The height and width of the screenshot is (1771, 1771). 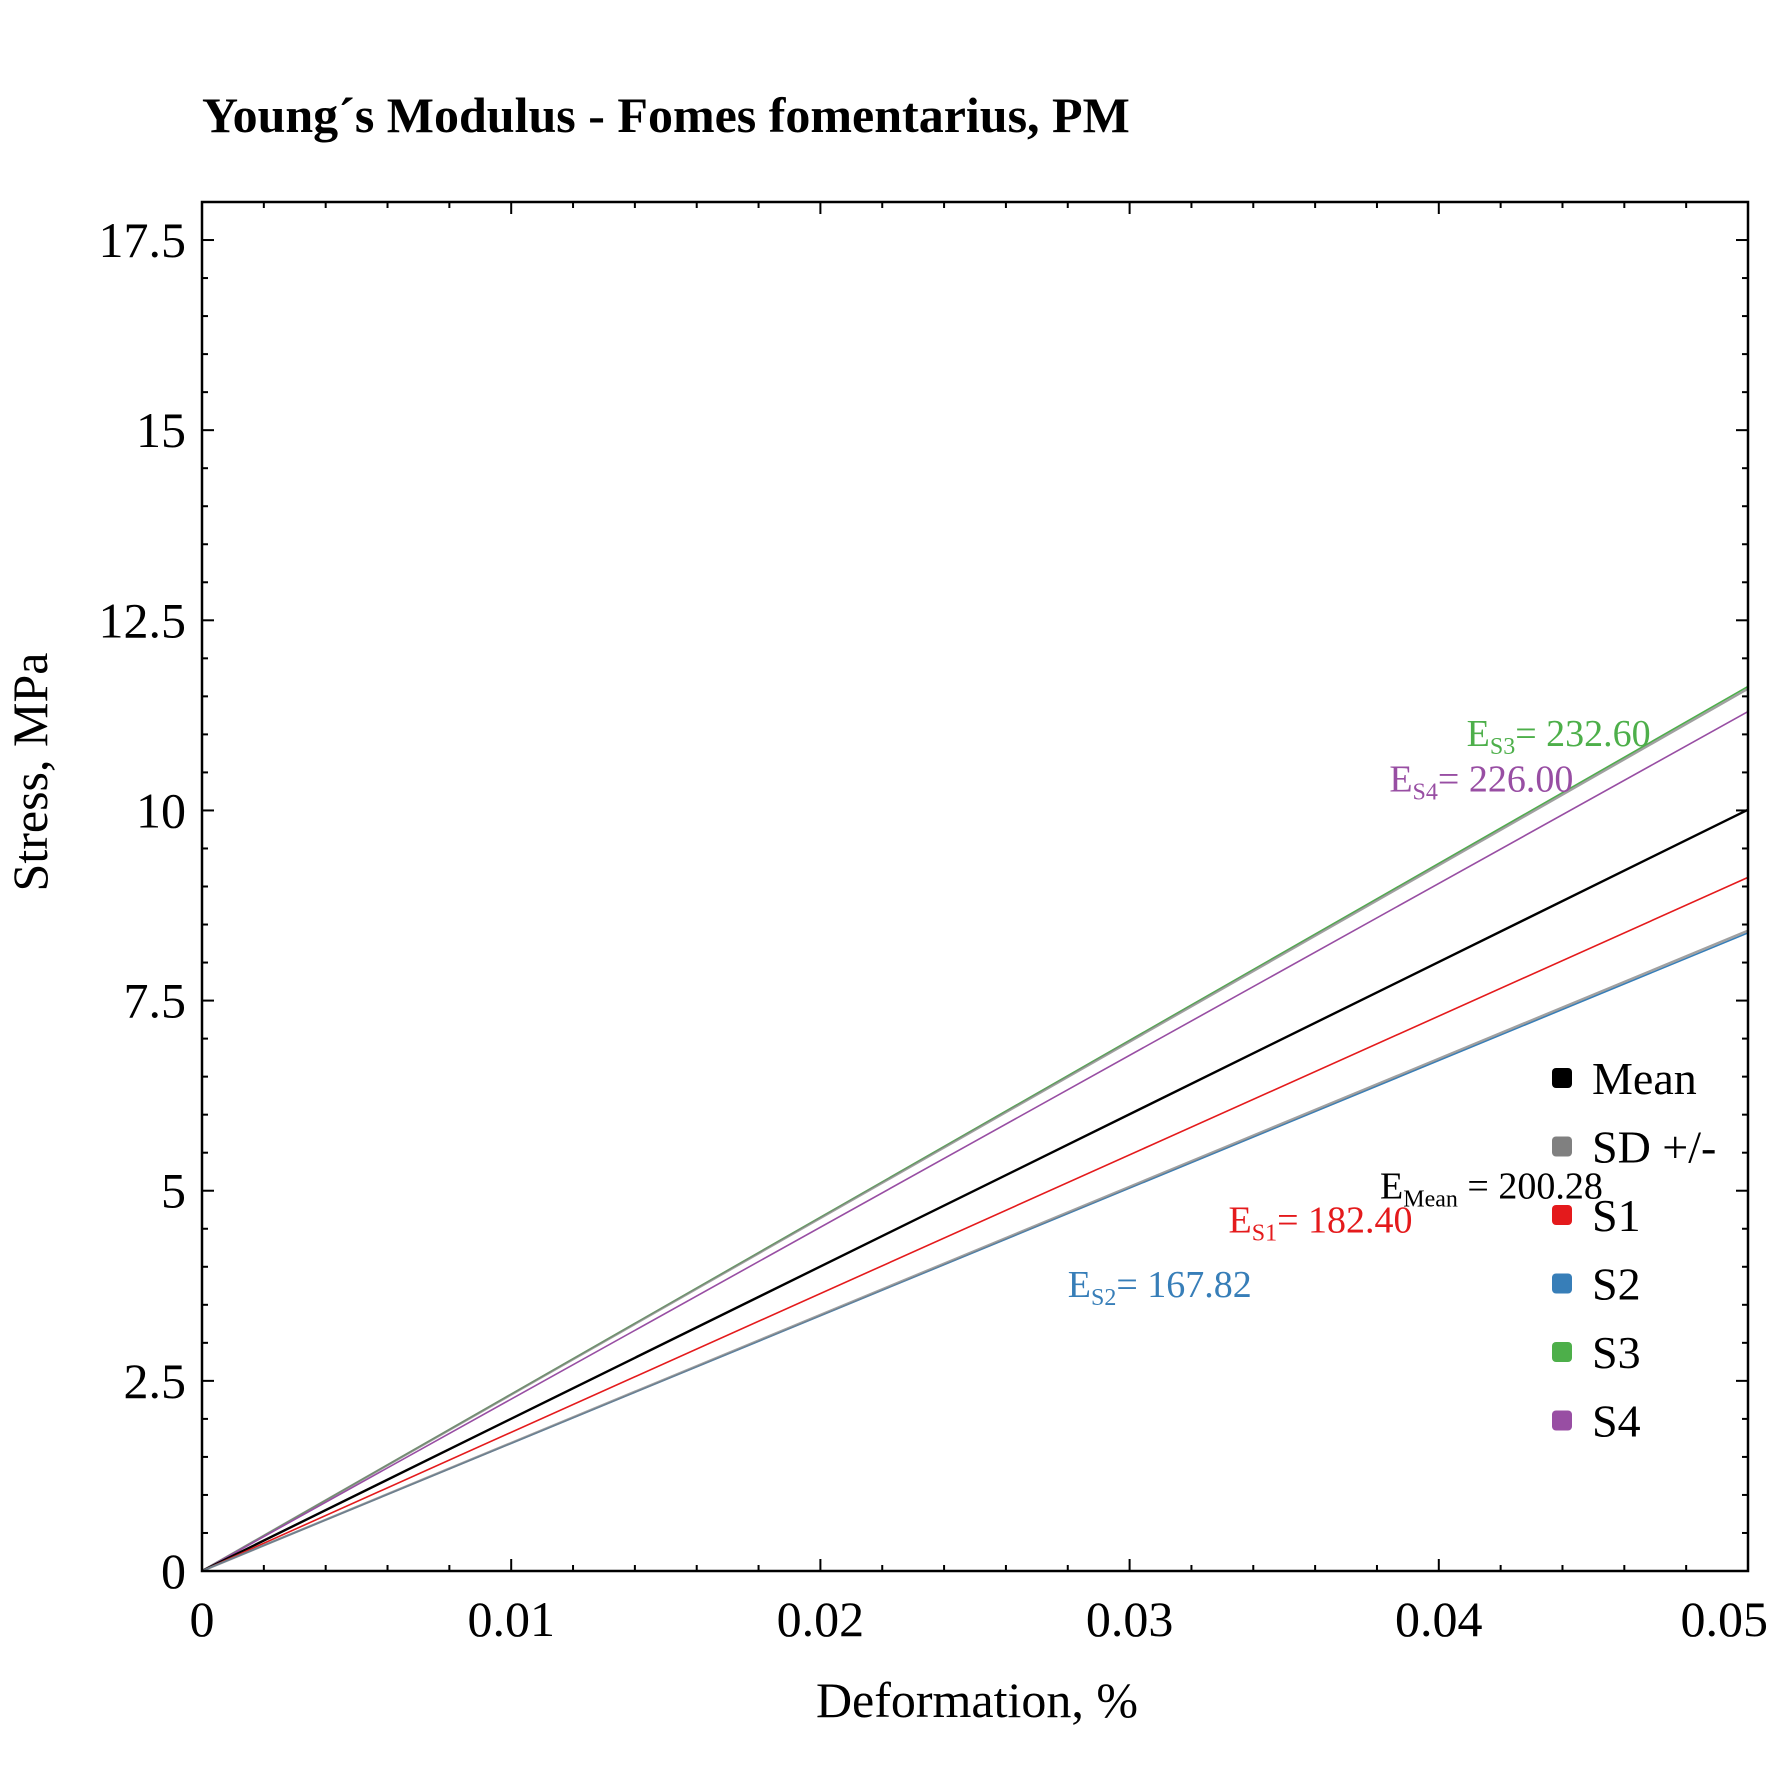 What do you see at coordinates (1654, 1147) in the screenshot?
I see `legend-label: SD +/-` at bounding box center [1654, 1147].